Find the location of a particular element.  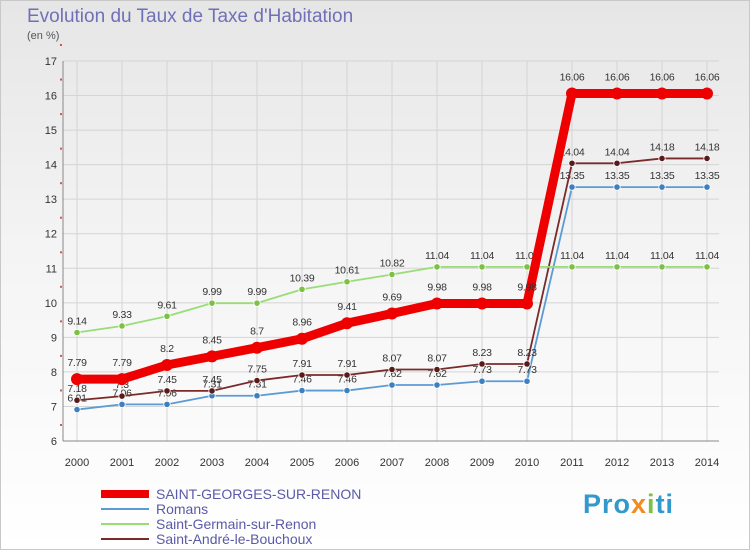

proxiti-logo: Proxiti is located at coordinates (628, 504).